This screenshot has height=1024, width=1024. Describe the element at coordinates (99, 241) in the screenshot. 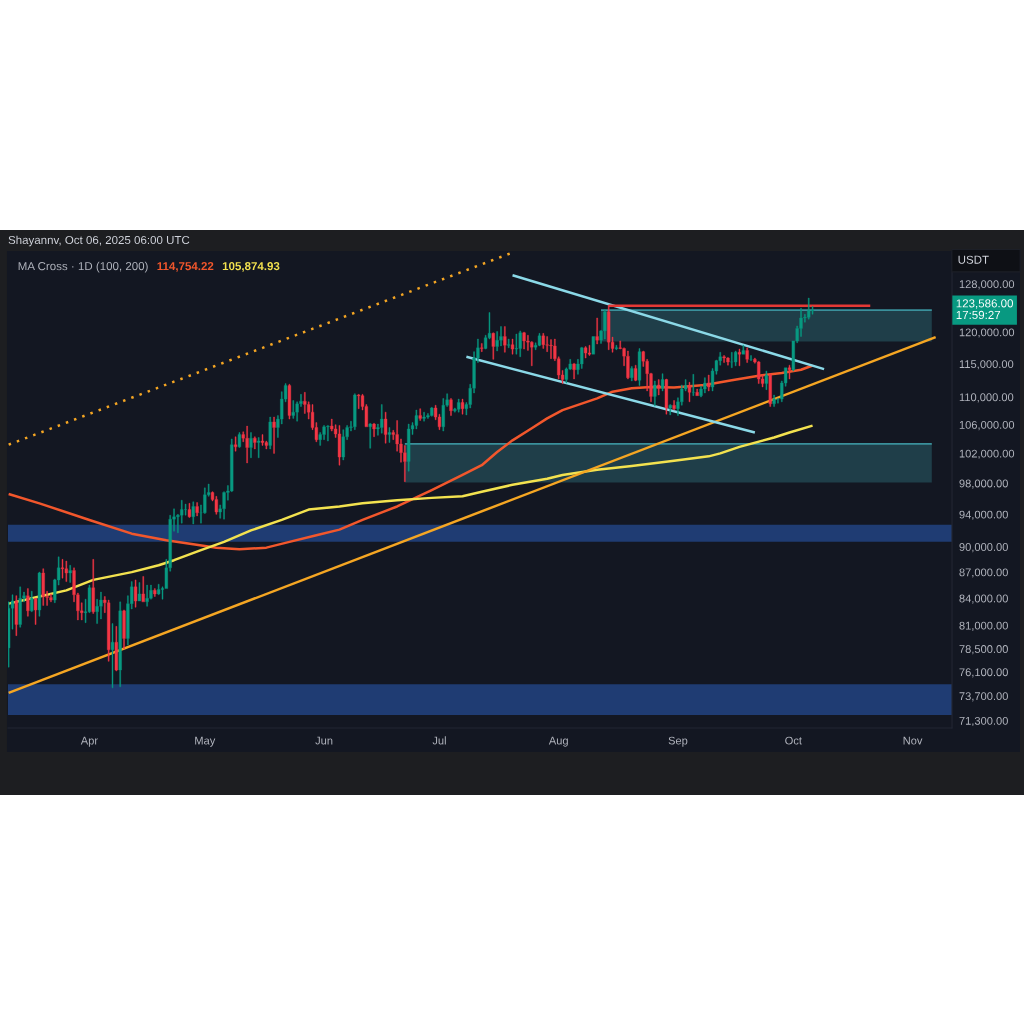

I see `text: Shayannv, Oct 06, 2025 06:00 UTC` at that location.